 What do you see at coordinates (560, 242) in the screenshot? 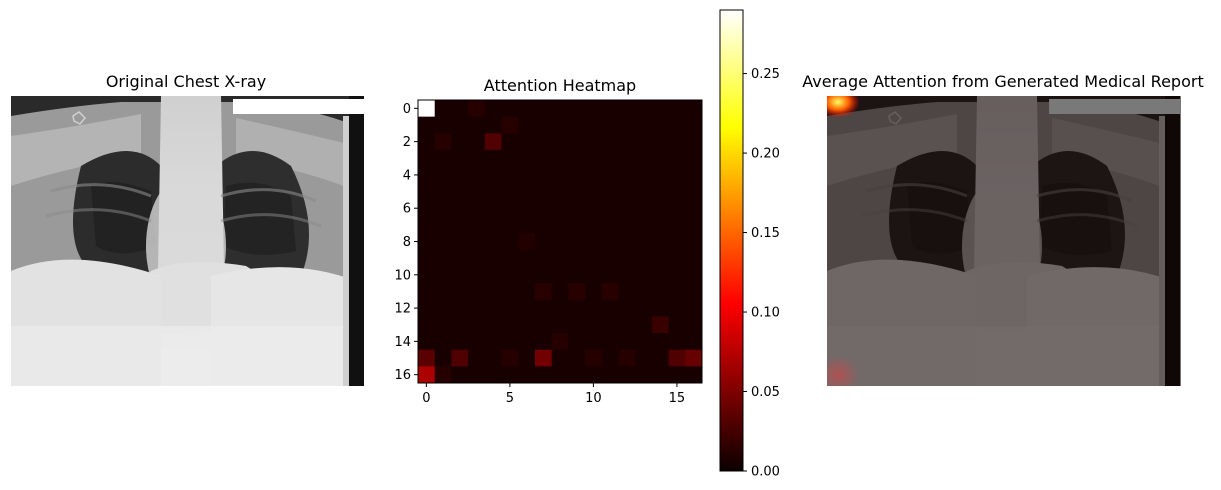
I see `attention-heatmap` at bounding box center [560, 242].